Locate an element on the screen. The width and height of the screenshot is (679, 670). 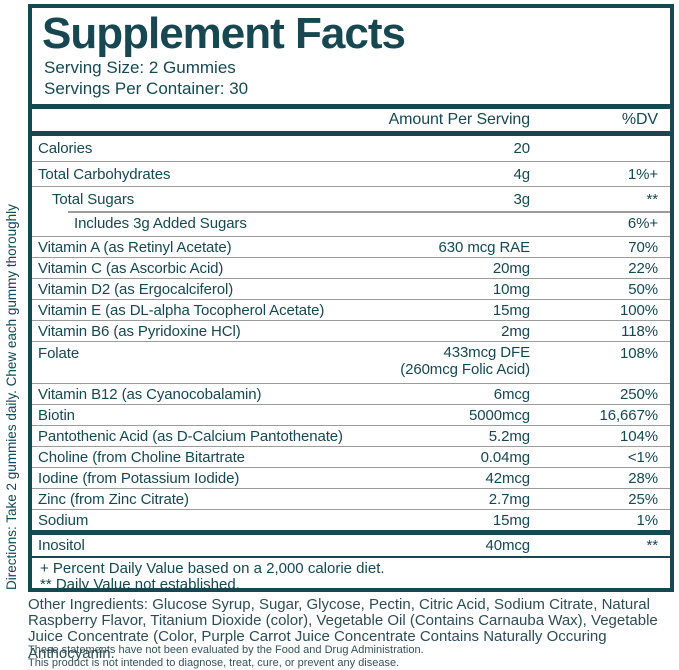
row-biotin: Biotin 5000mcg 16,667% is located at coordinates (351, 414).